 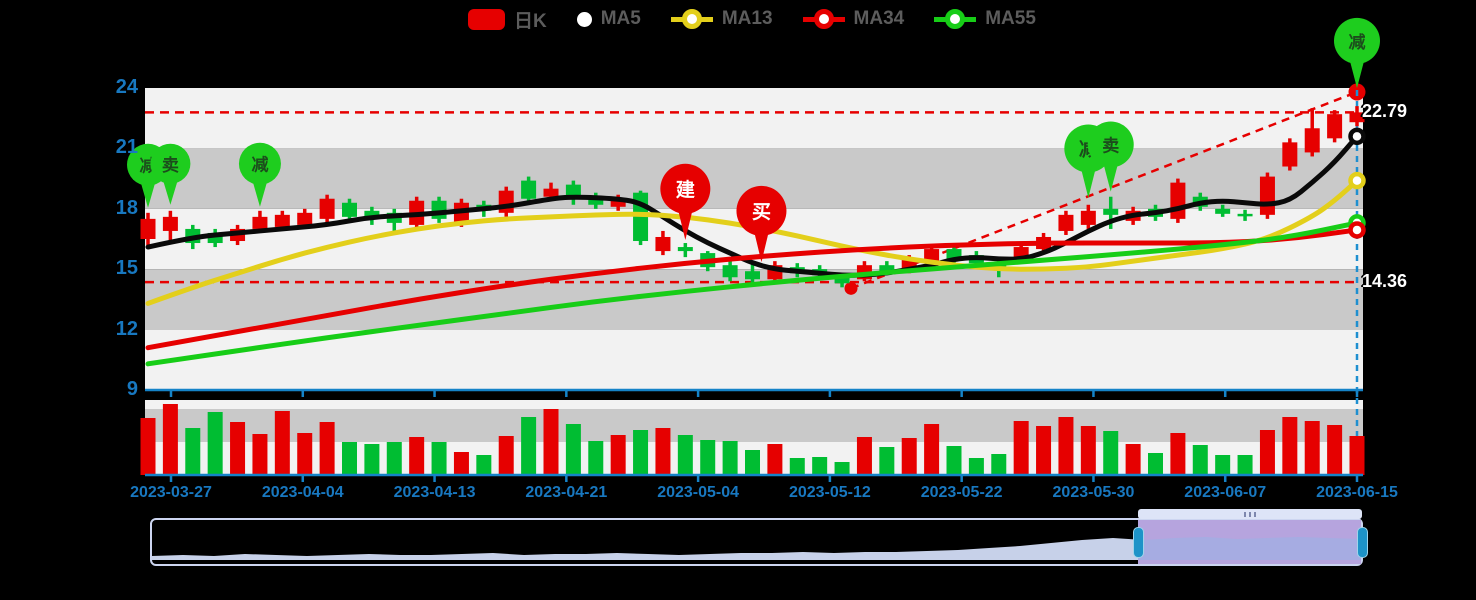 What do you see at coordinates (1362, 542) in the screenshot?
I see `navigator-right-handle` at bounding box center [1362, 542].